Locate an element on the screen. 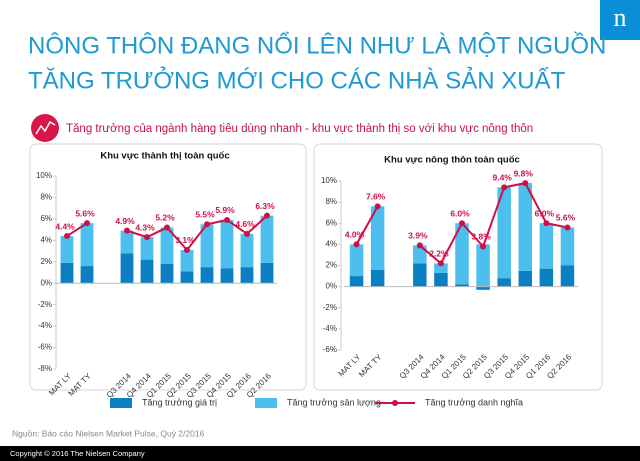 This screenshot has width=640, height=461. y-tick-label: -4% is located at coordinates (45, 325).